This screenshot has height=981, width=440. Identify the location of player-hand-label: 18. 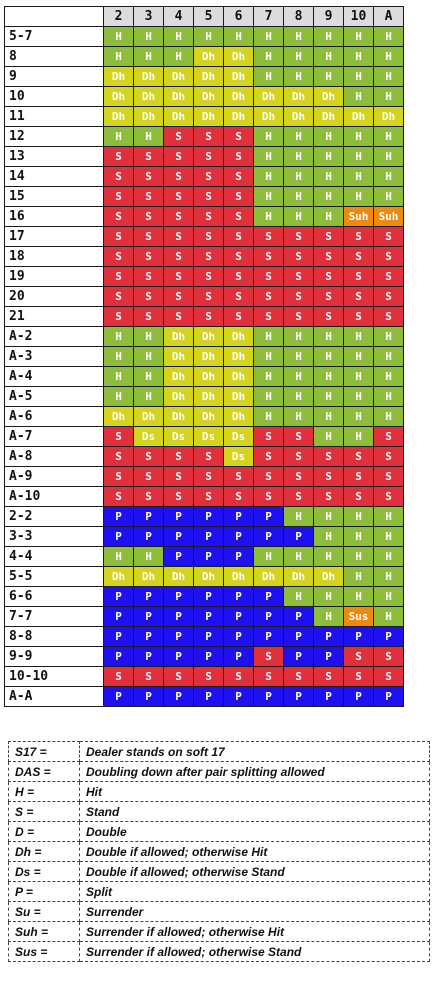
(54, 256).